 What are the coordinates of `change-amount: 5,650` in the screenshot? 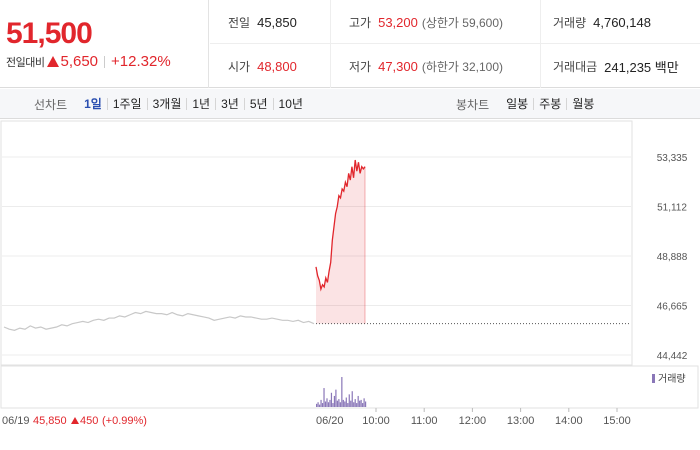 It's located at (79, 61).